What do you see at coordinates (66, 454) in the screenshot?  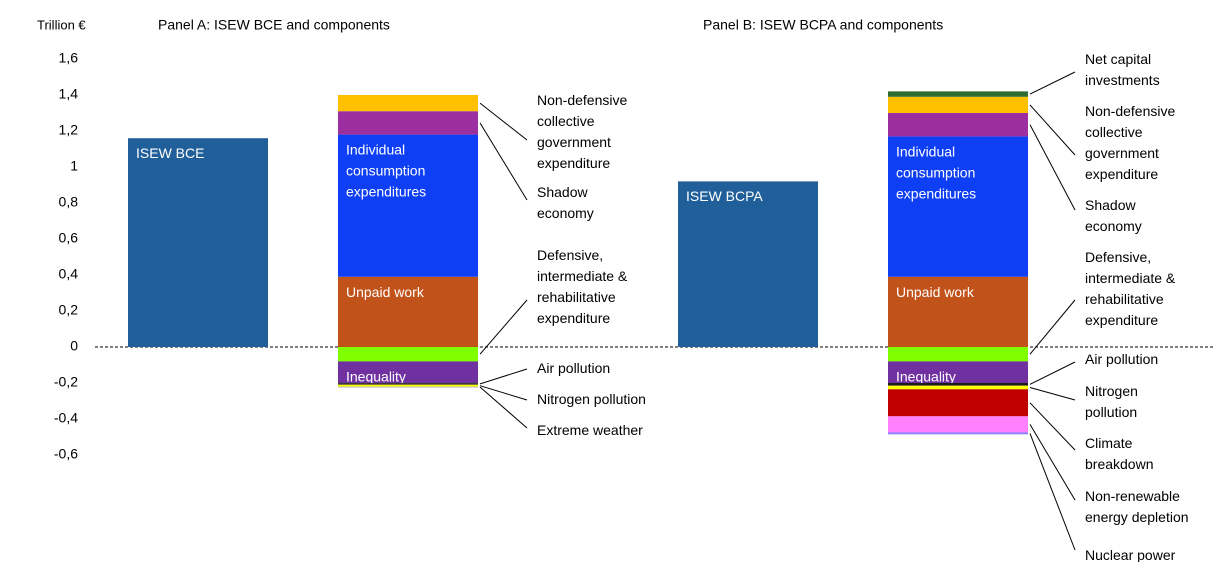 I see `y-tick-label: -0,6` at bounding box center [66, 454].